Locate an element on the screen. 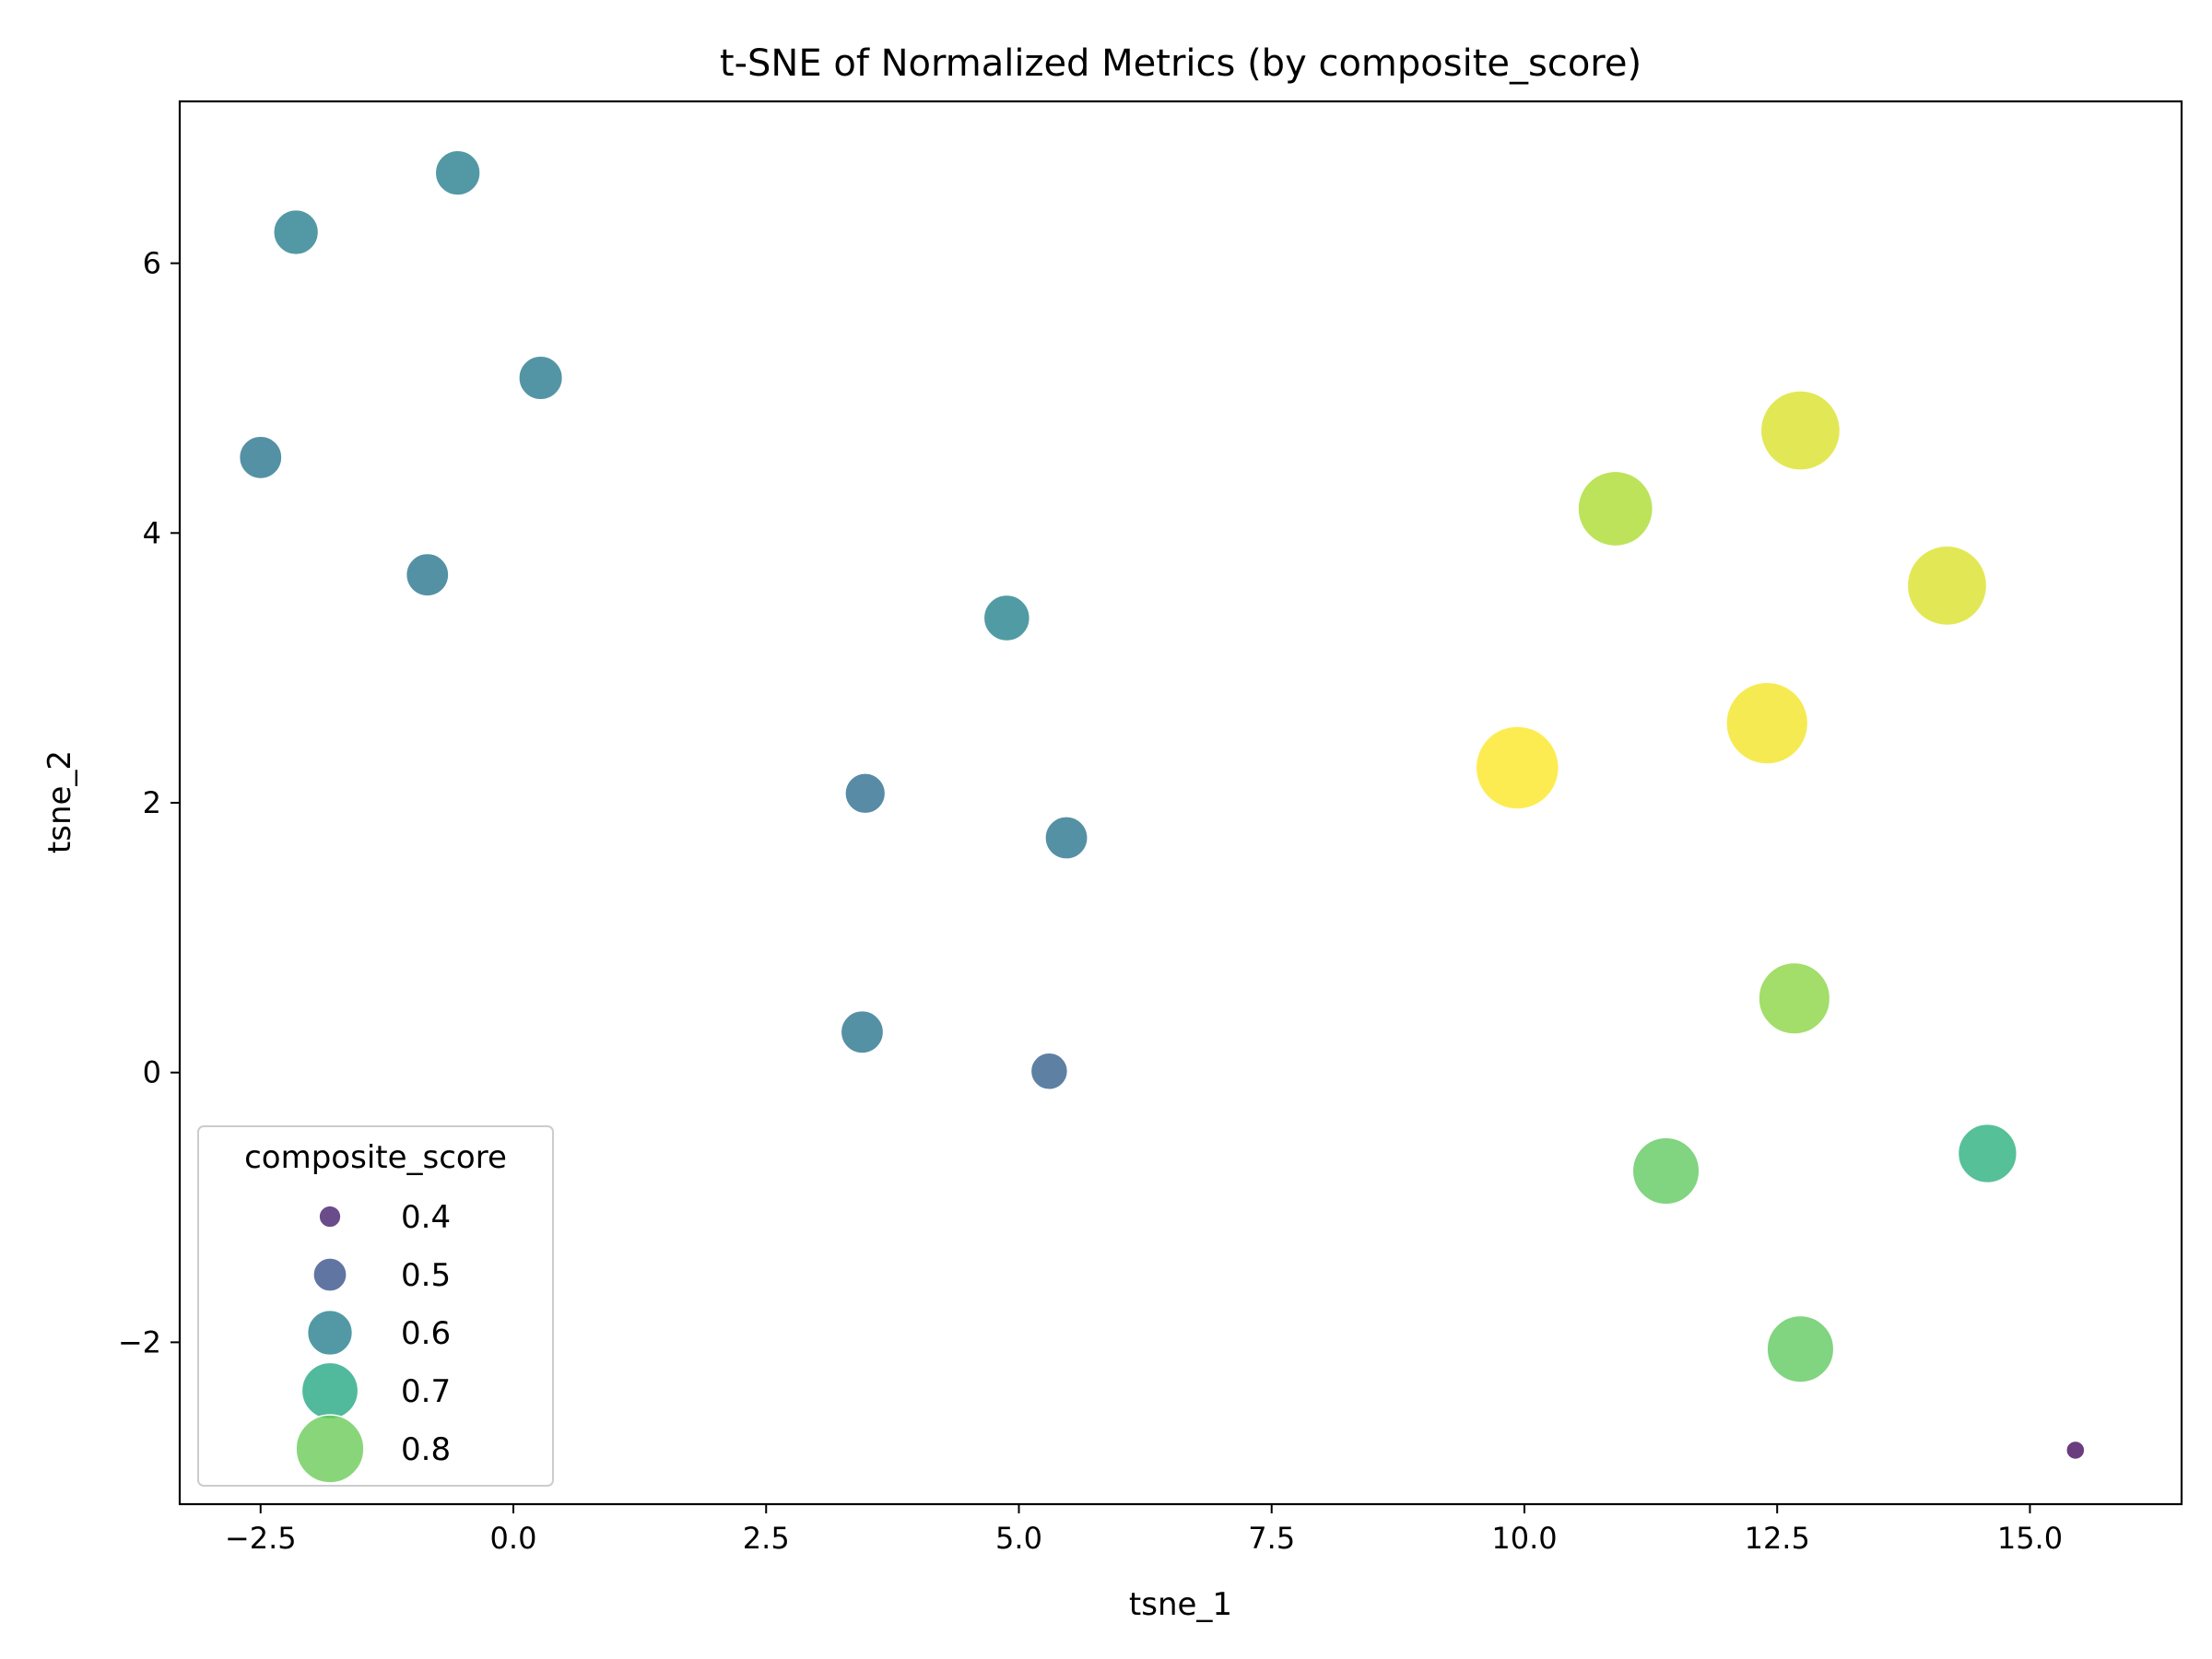  x-tick-label: 0.0 is located at coordinates (513, 1538).